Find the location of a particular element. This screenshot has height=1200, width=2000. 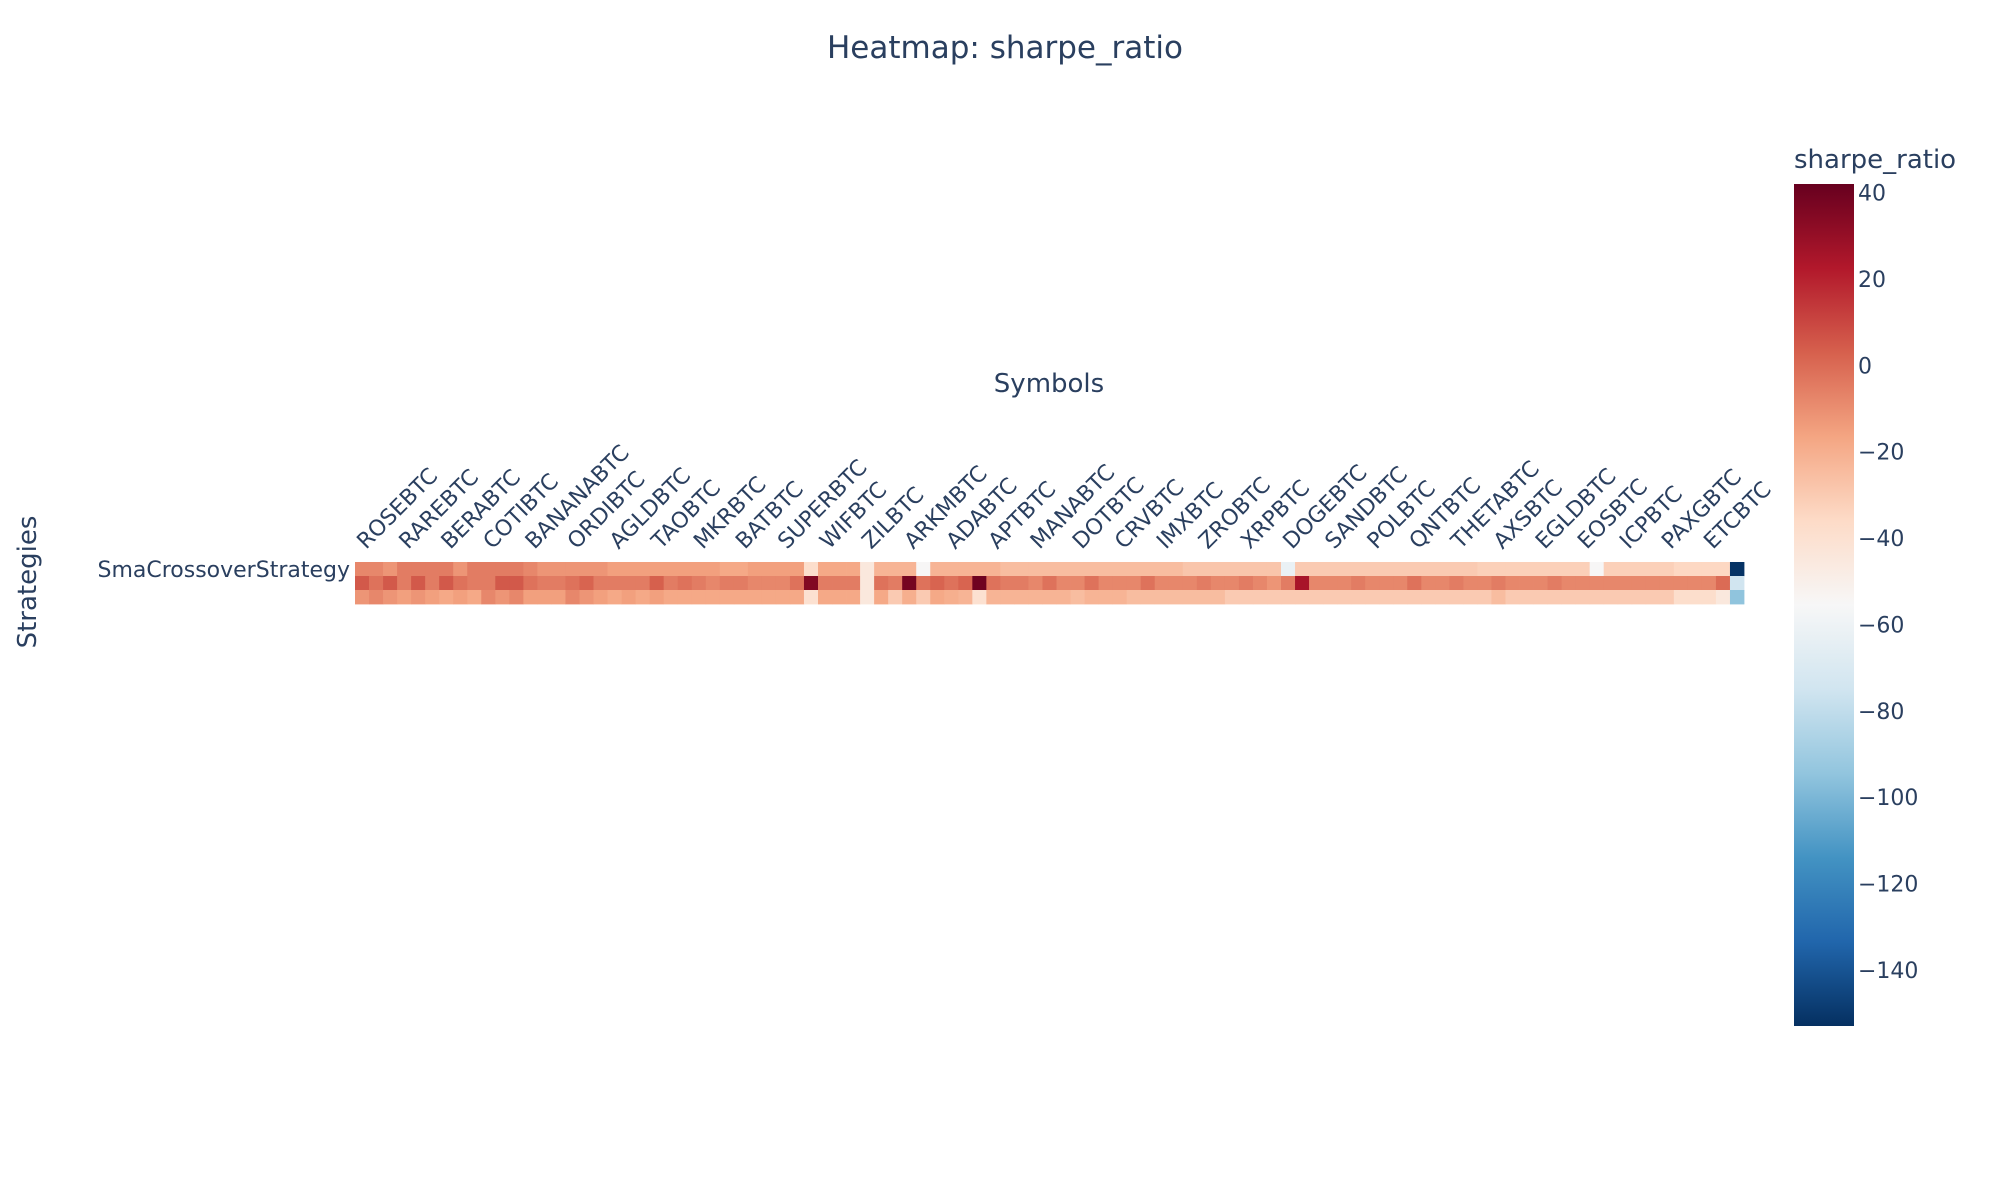

colorbar-tick-label: 40 is located at coordinates (1872, 194).